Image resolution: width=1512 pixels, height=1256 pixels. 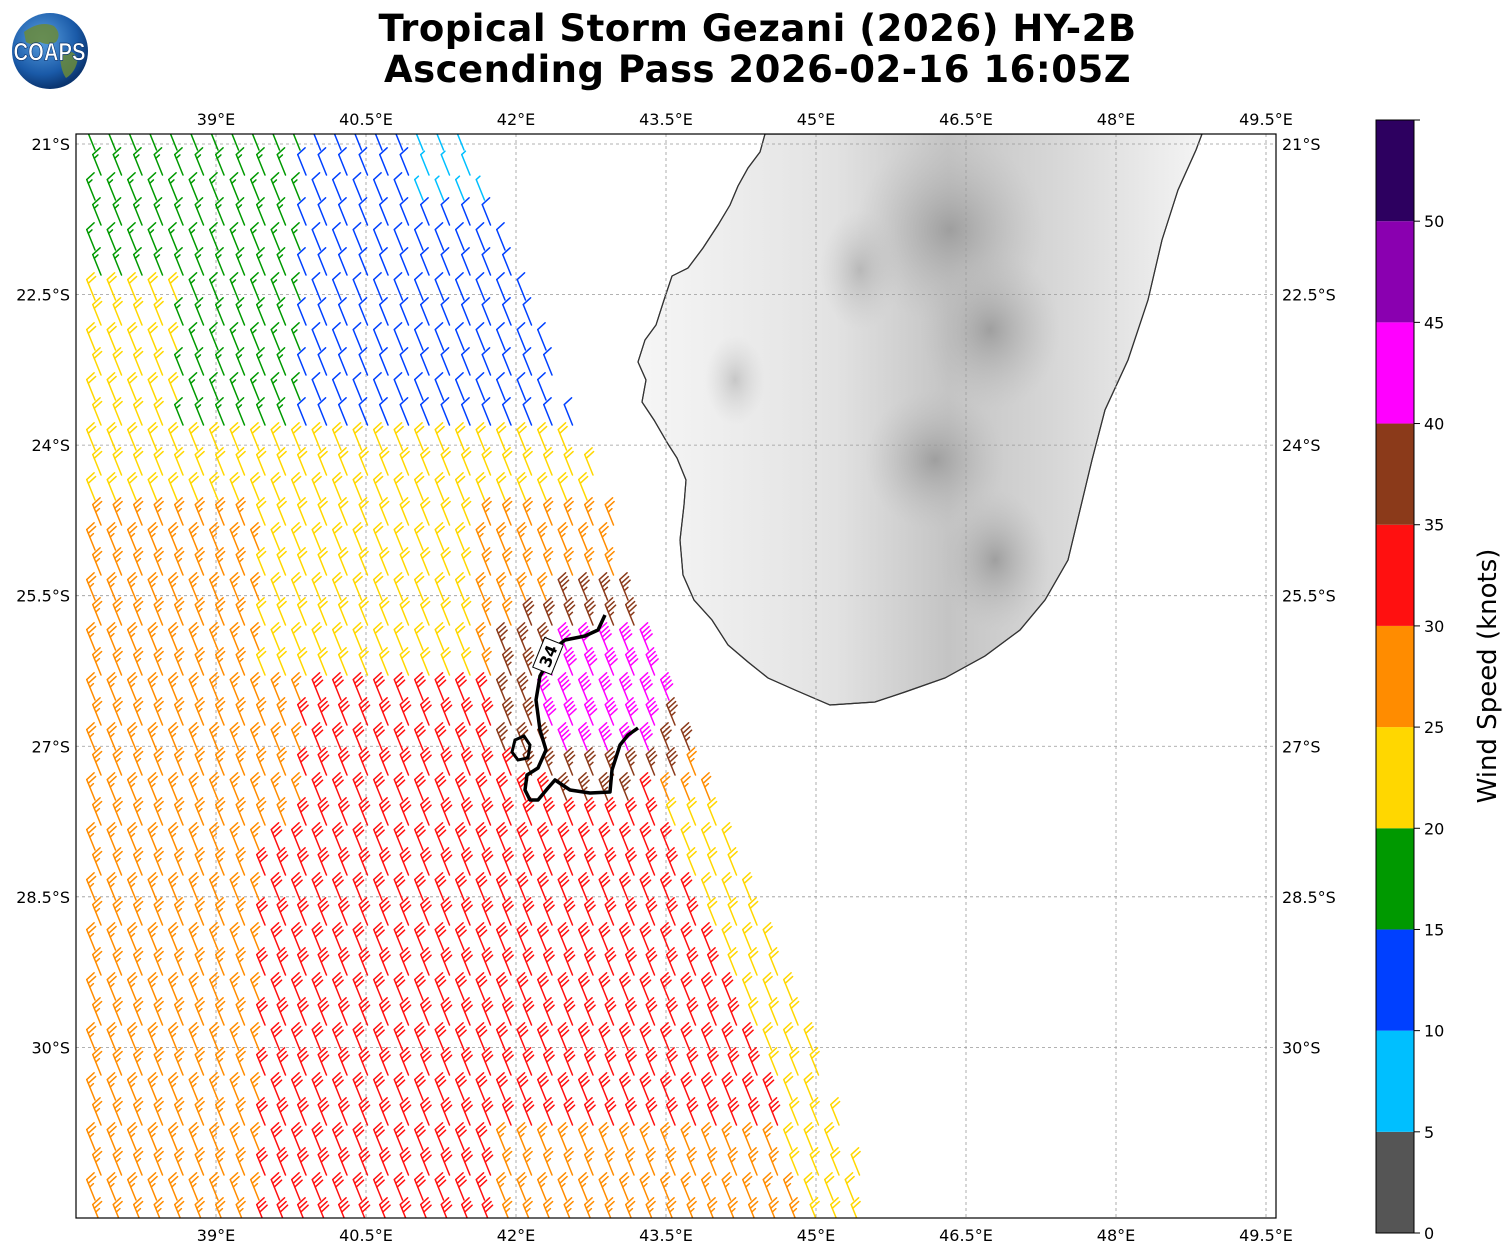 I want to click on lon-tick-label: 42°E, so click(x=516, y=119).